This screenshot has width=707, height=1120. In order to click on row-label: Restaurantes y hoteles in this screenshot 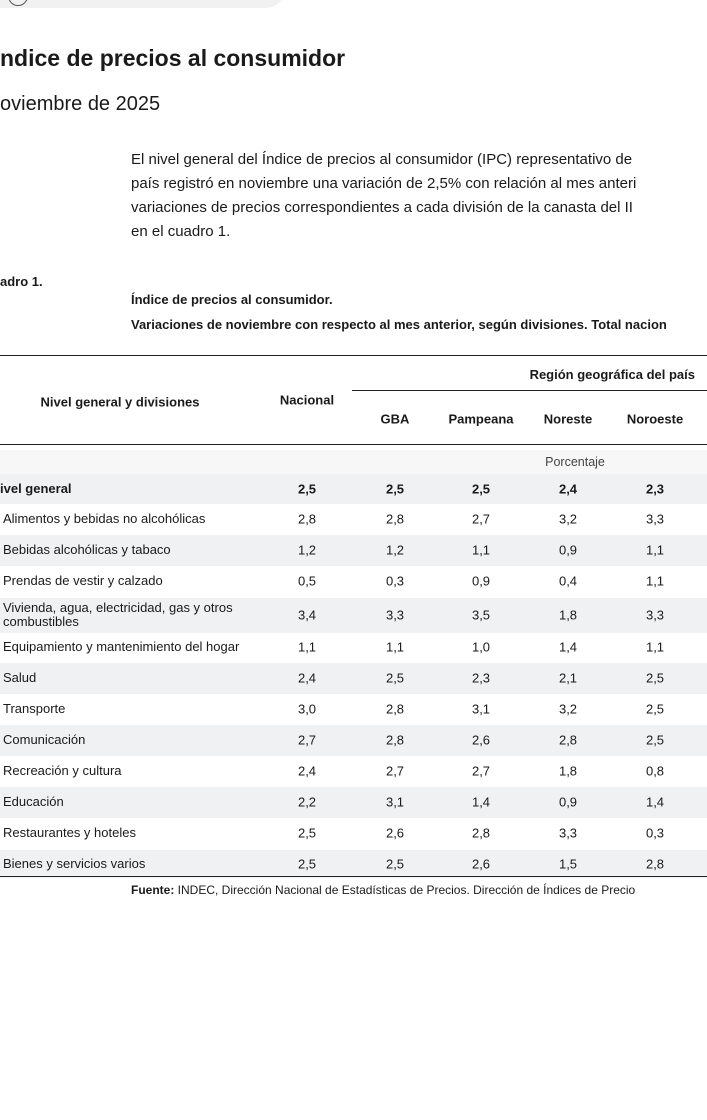, I will do `click(69, 832)`.